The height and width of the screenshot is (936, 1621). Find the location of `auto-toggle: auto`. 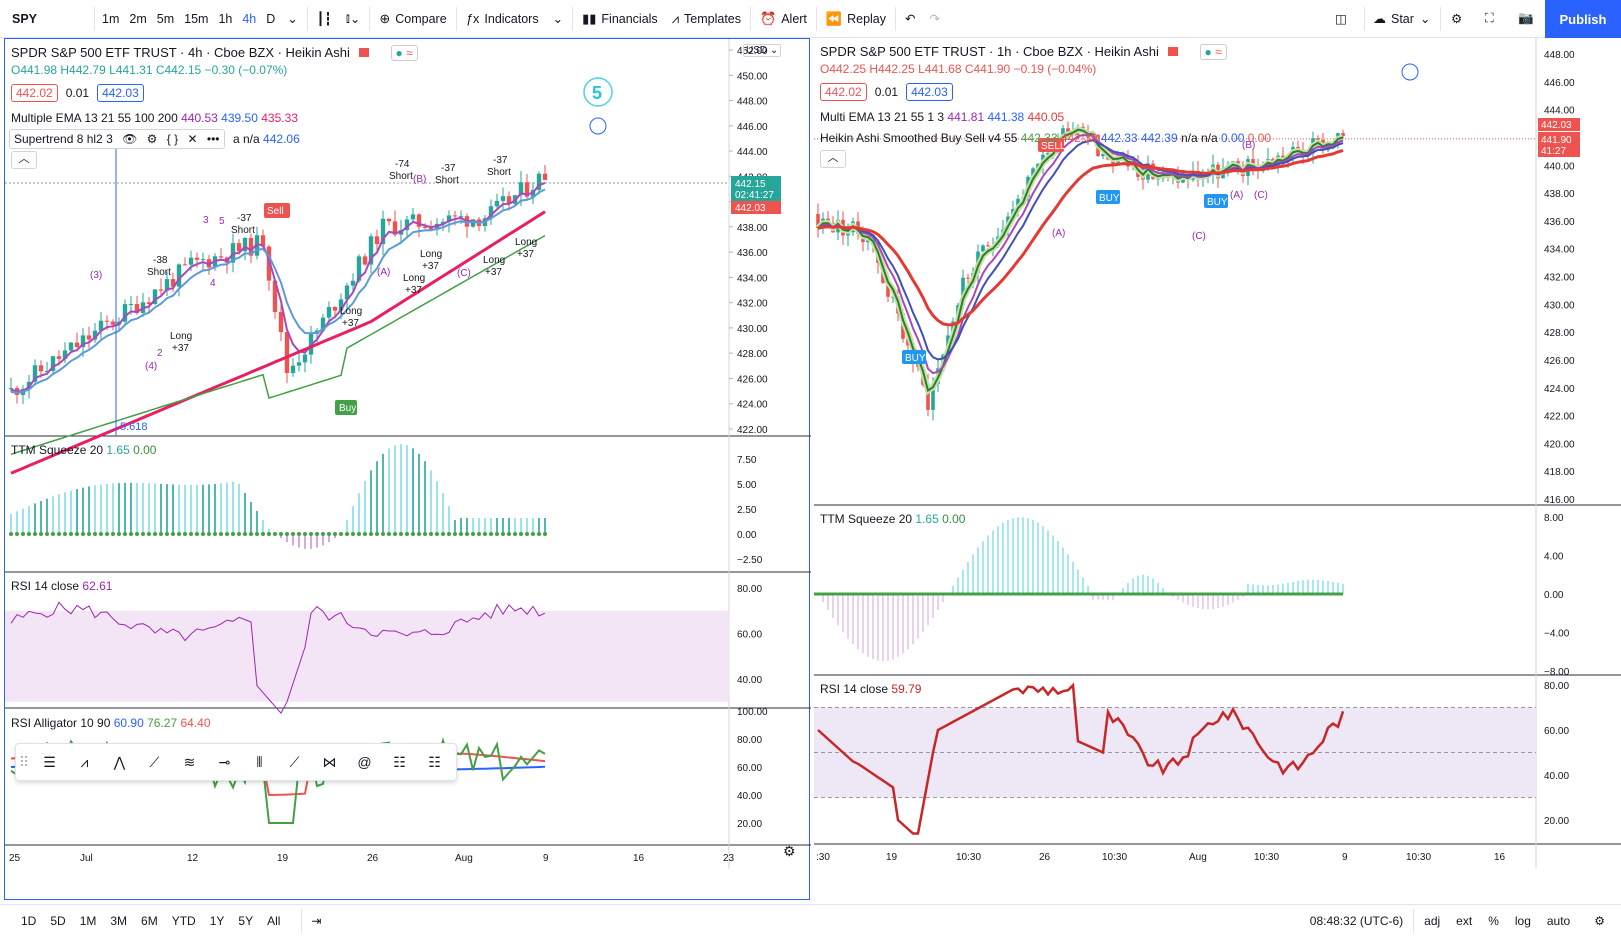

auto-toggle: auto is located at coordinates (1558, 921).